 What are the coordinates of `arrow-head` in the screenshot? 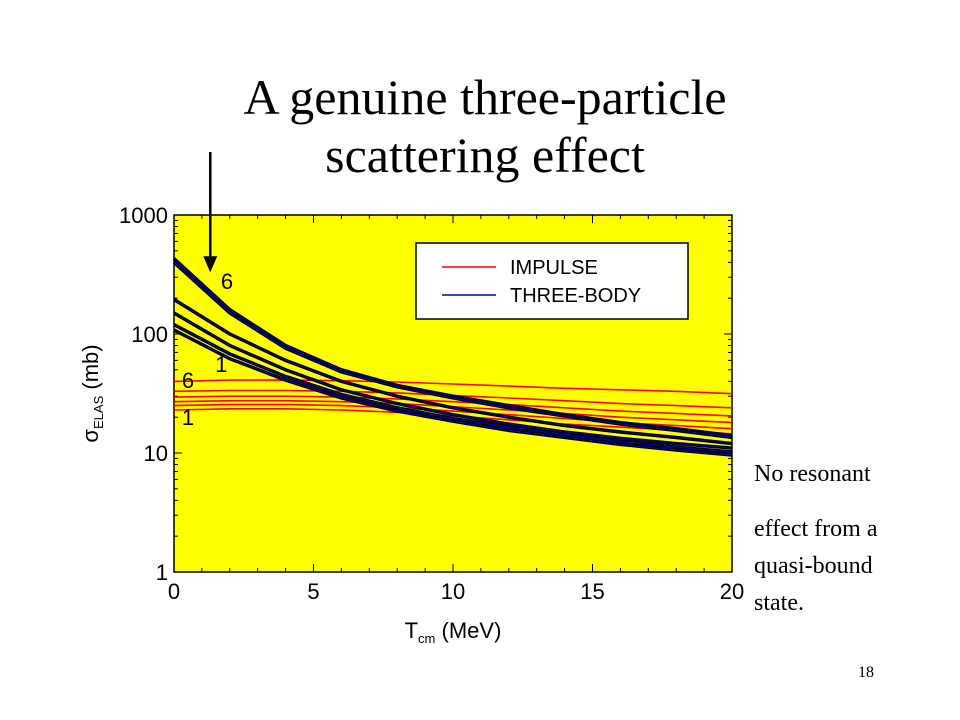 It's located at (210, 264).